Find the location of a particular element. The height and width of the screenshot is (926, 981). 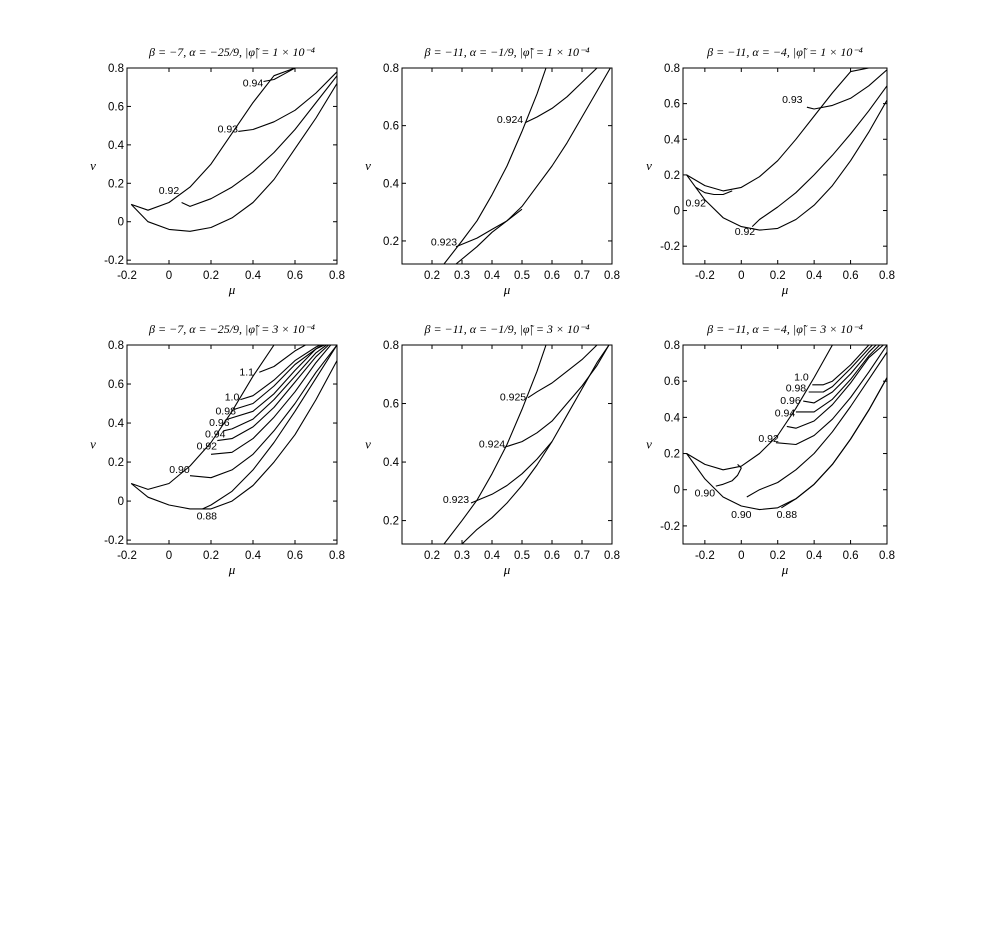

contour-label: 0.925 is located at coordinates (513, 398).